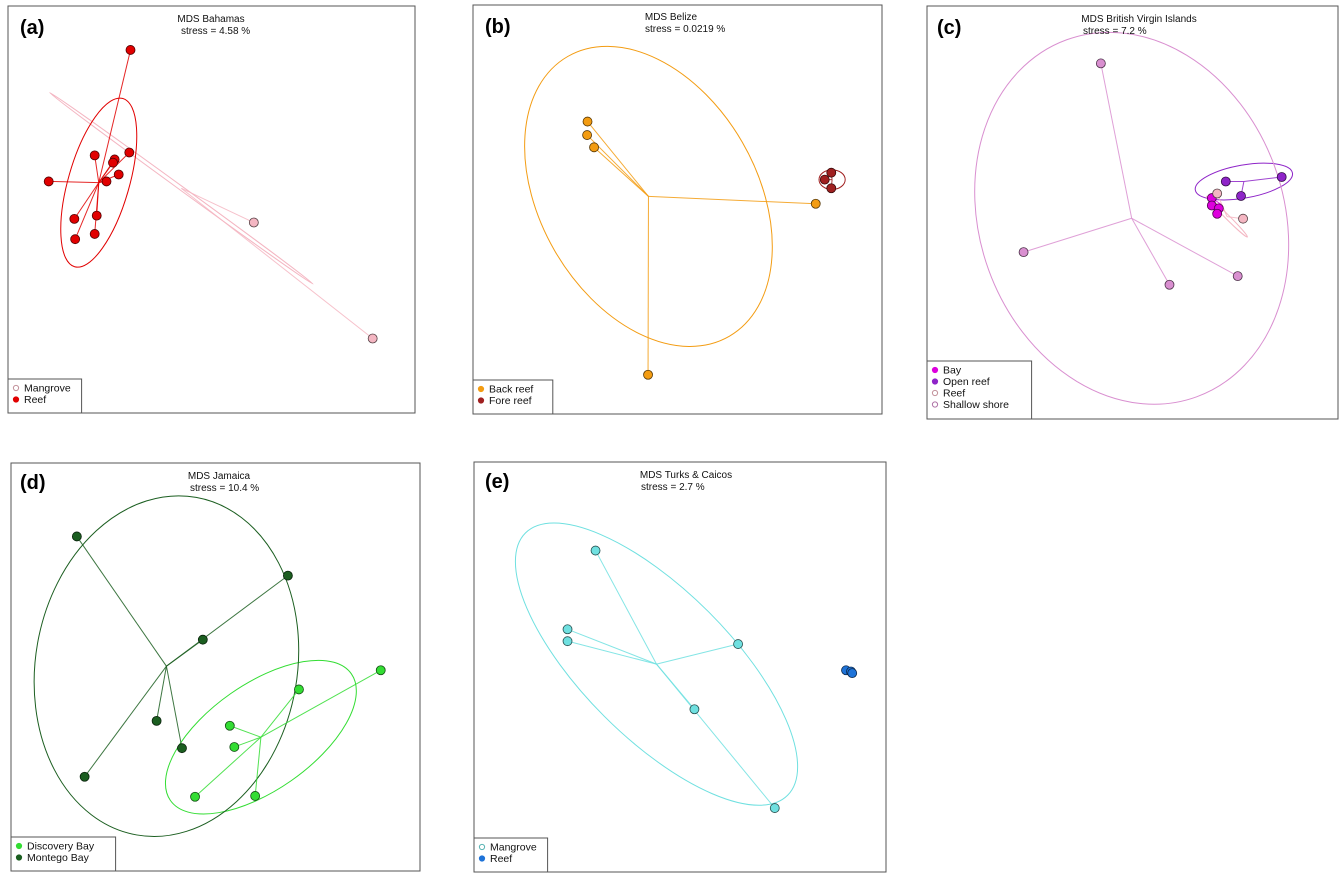 The width and height of the screenshot is (1339, 873). I want to click on chart-subtitle: stress = 4.58 %, so click(215, 31).